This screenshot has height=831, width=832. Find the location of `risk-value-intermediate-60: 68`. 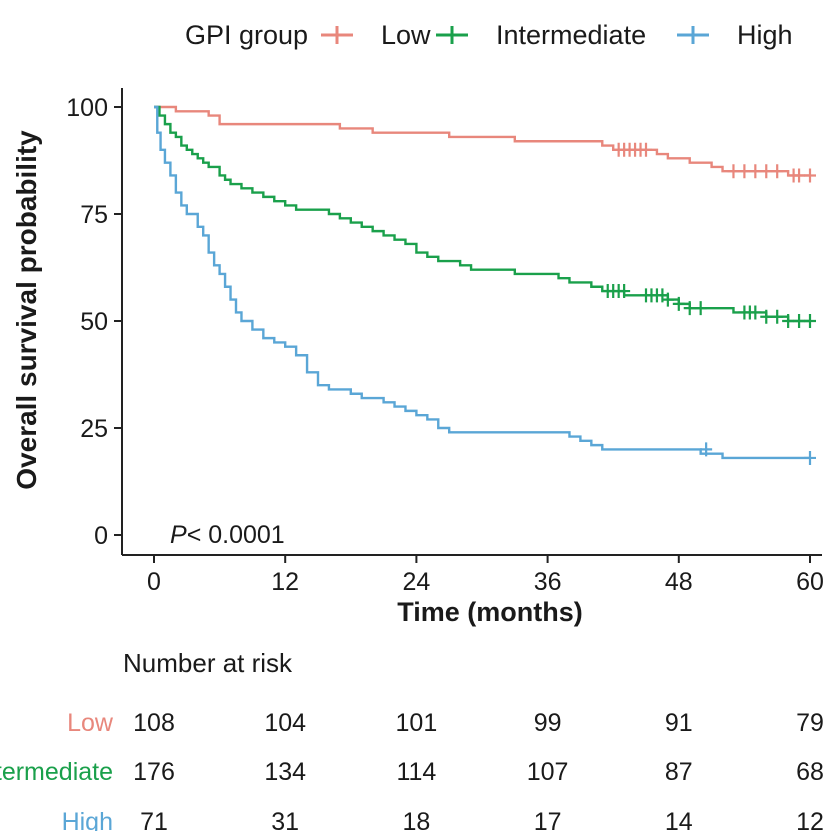

risk-value-intermediate-60: 68 is located at coordinates (810, 772).